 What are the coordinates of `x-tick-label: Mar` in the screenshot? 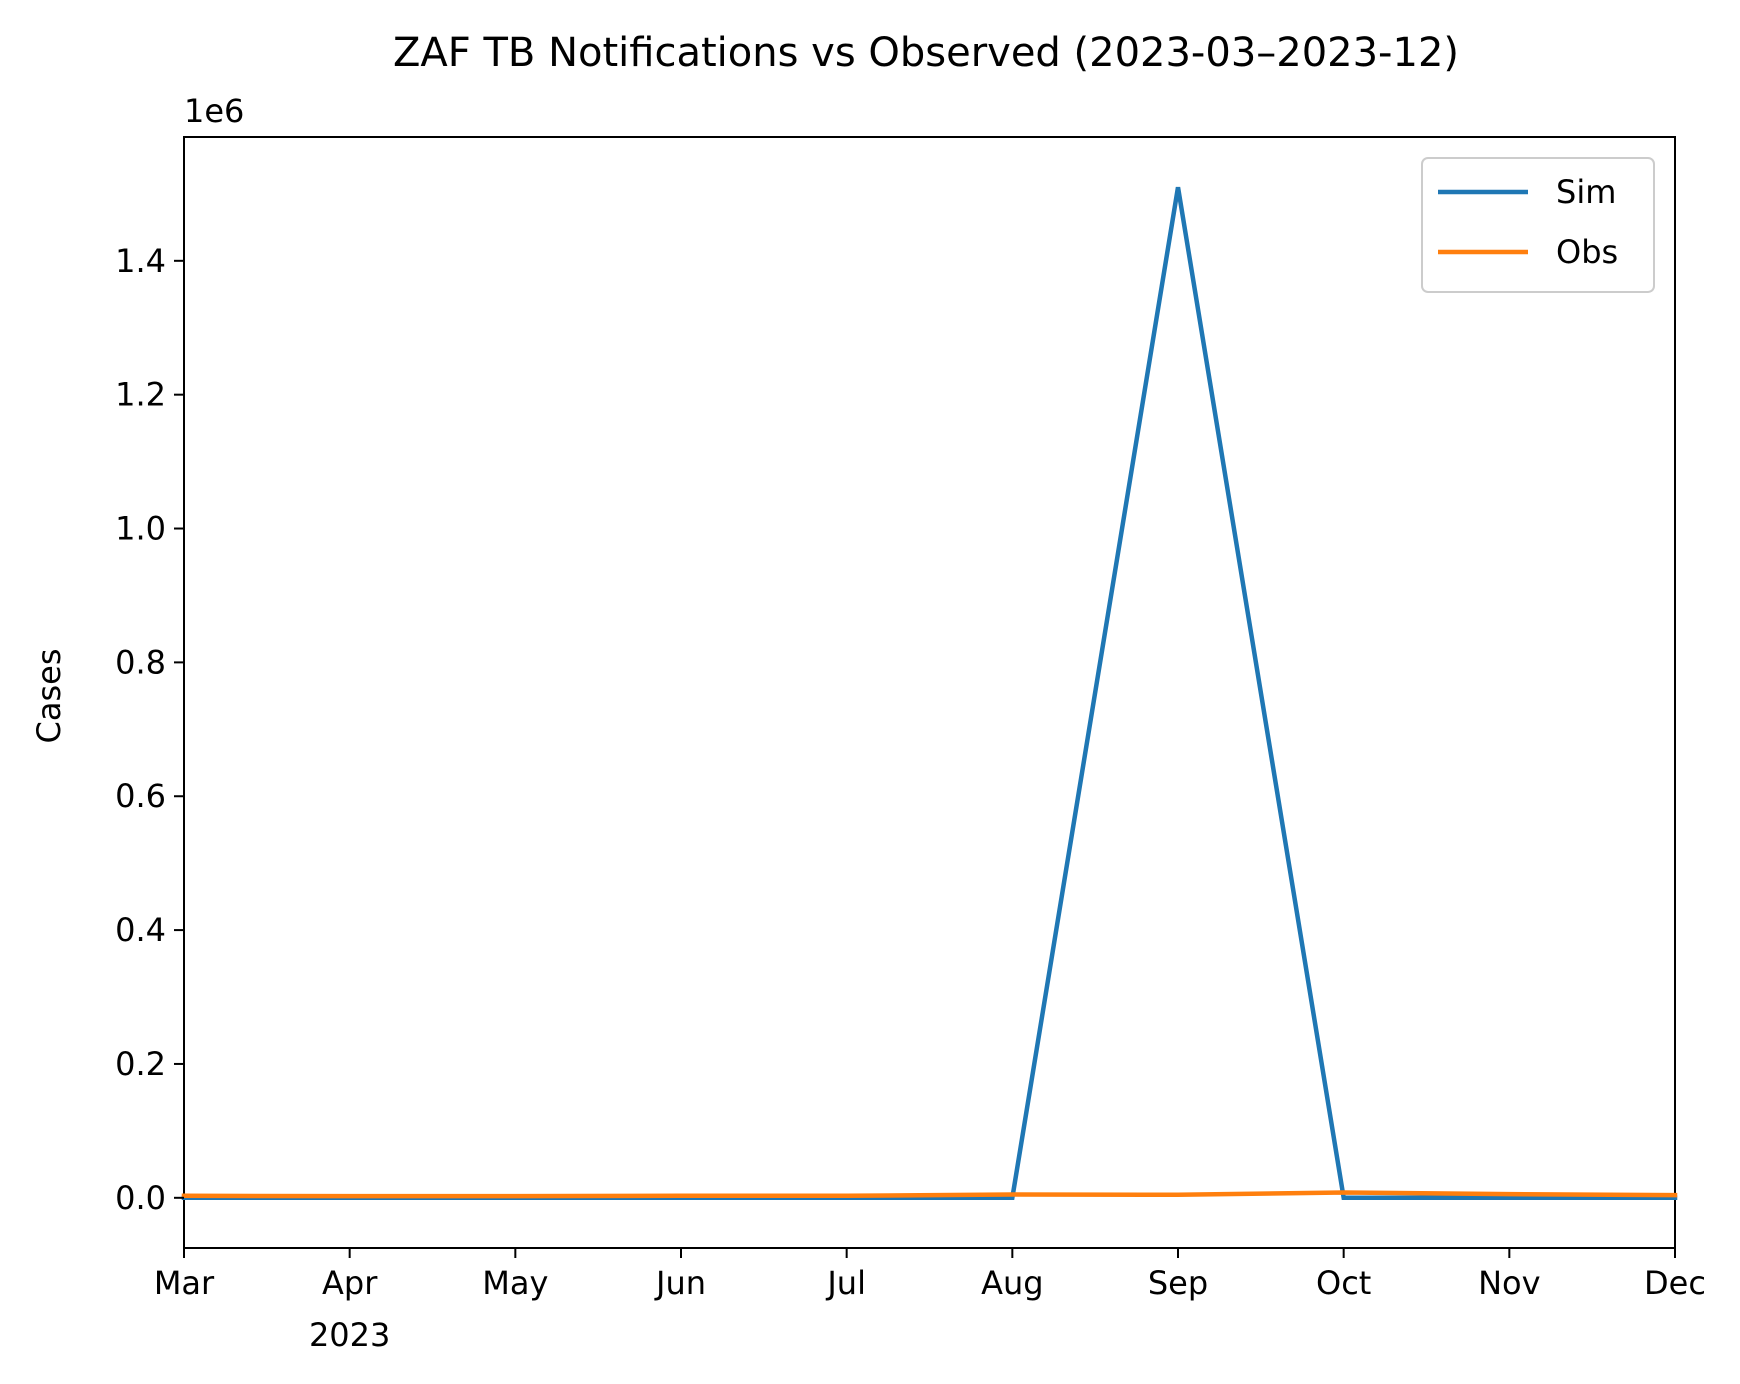 It's located at (184, 1283).